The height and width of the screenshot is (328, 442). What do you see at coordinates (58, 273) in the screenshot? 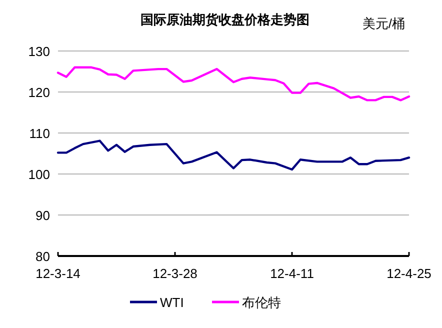
I see `x-tick-label: 12-3-14` at bounding box center [58, 273].